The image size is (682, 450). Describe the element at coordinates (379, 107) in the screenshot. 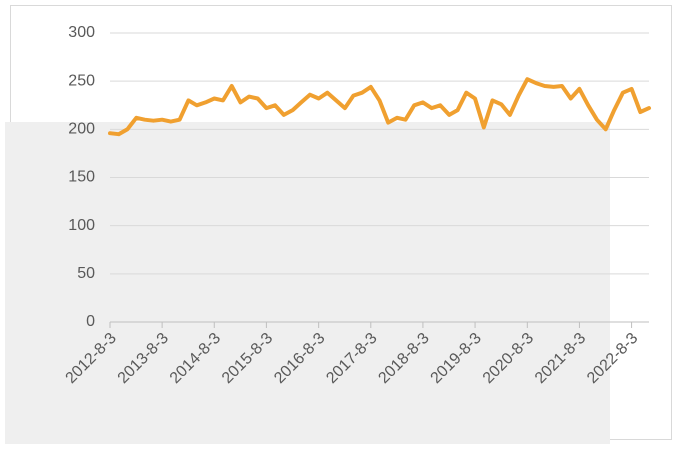

I see `line-series` at that location.